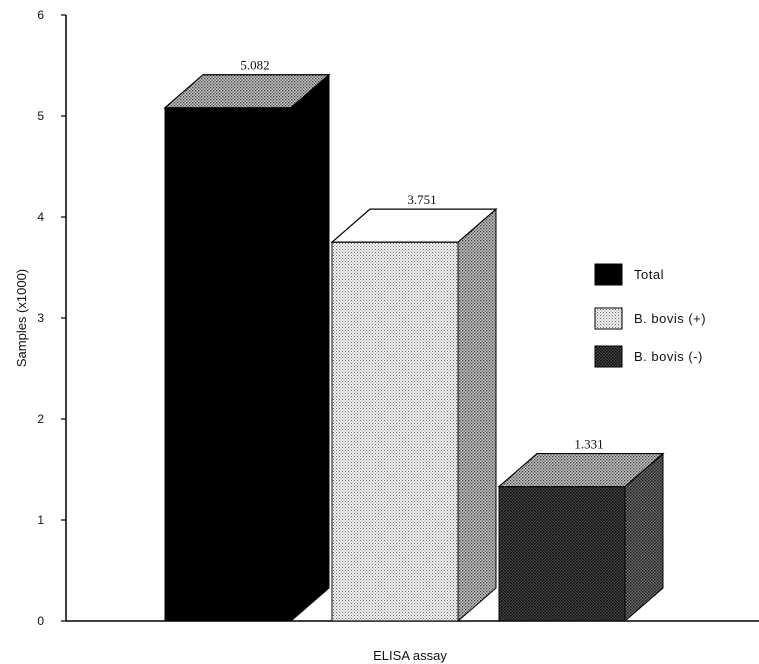  Describe the element at coordinates (51, 318) in the screenshot. I see `y-axis-ticks: 0 1 2 3 4 5 6` at that location.